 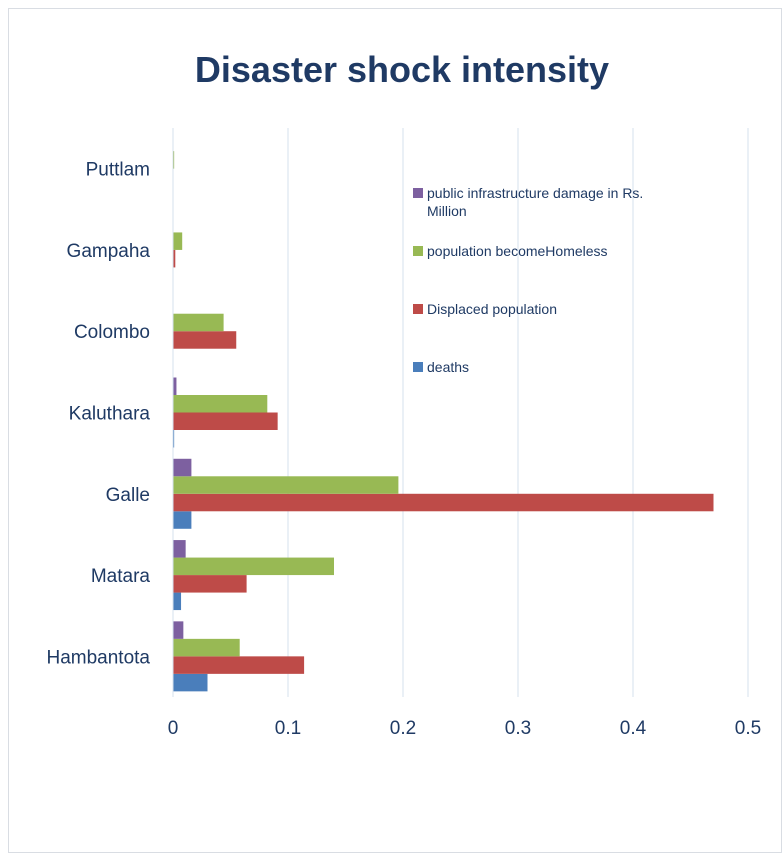 I want to click on category-label: Puttlam, so click(x=118, y=170).